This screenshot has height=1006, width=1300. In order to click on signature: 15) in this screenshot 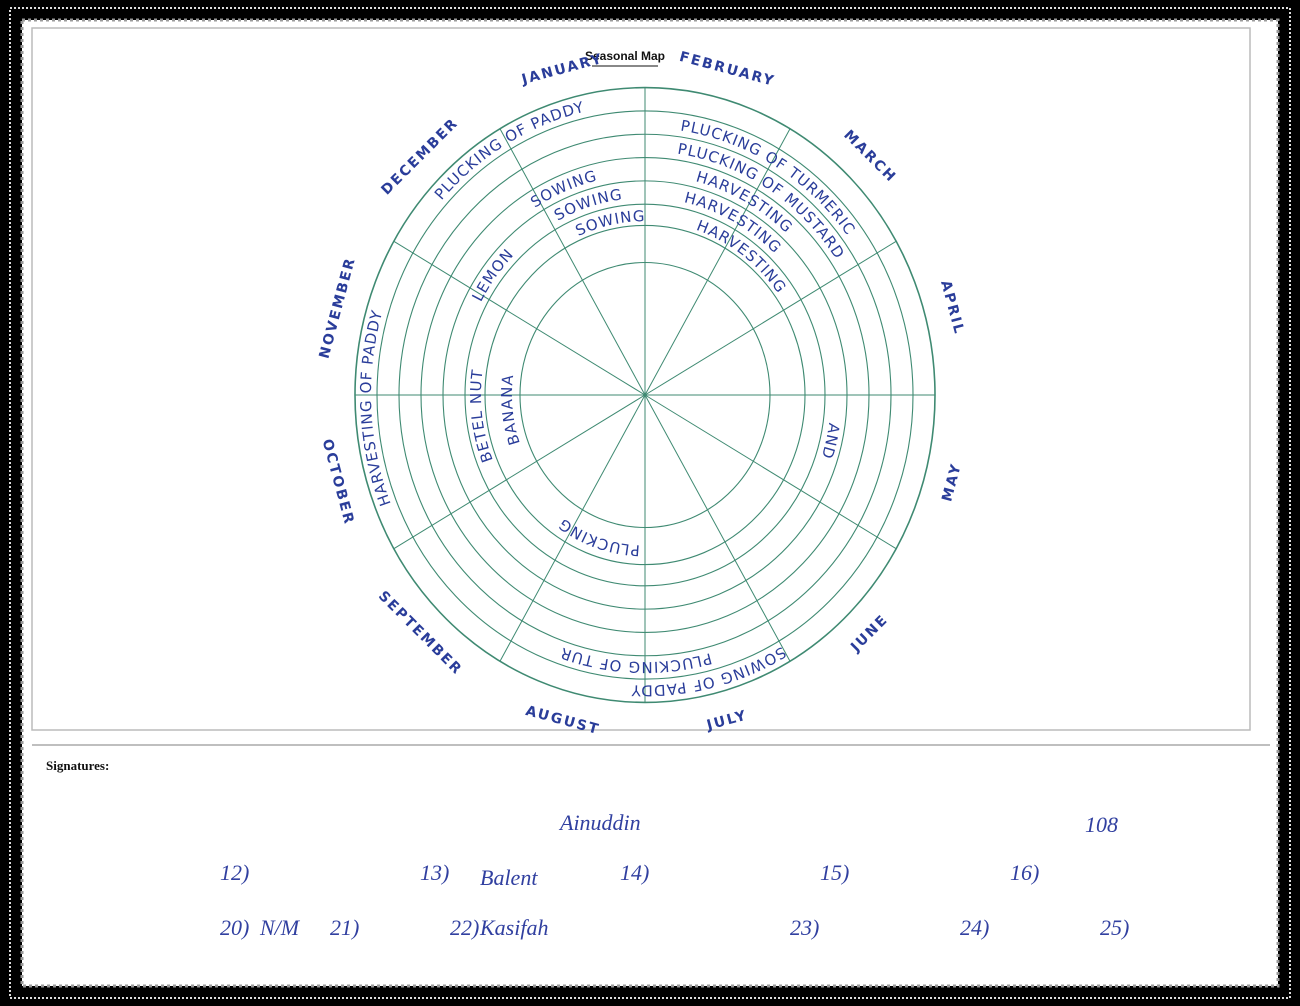, I will do `click(834, 872)`.